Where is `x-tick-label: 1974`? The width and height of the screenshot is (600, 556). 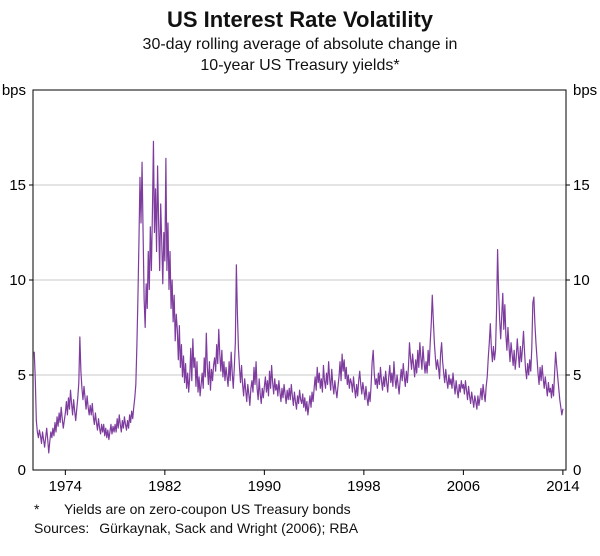 x-tick-label: 1974 is located at coordinates (65, 486).